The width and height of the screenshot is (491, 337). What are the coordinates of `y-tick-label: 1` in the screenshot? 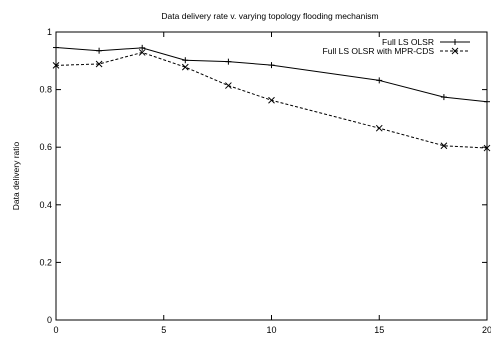 It's located at (49, 32).